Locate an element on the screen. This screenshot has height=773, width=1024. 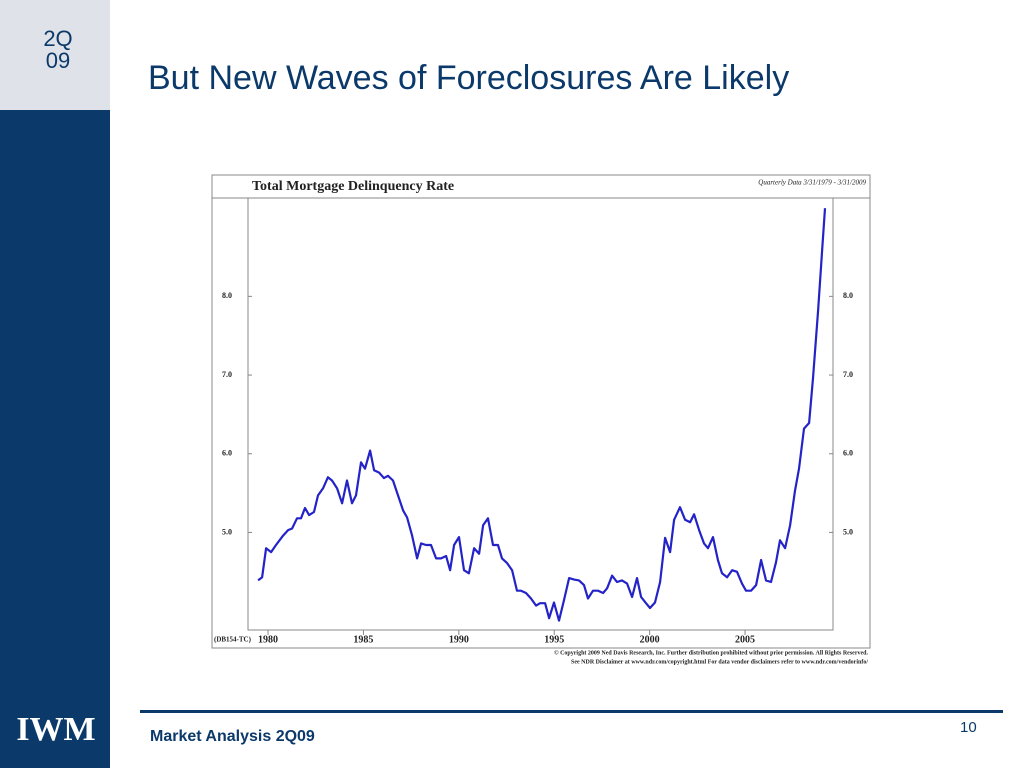
x-tick-label: 1990 is located at coordinates (459, 639).